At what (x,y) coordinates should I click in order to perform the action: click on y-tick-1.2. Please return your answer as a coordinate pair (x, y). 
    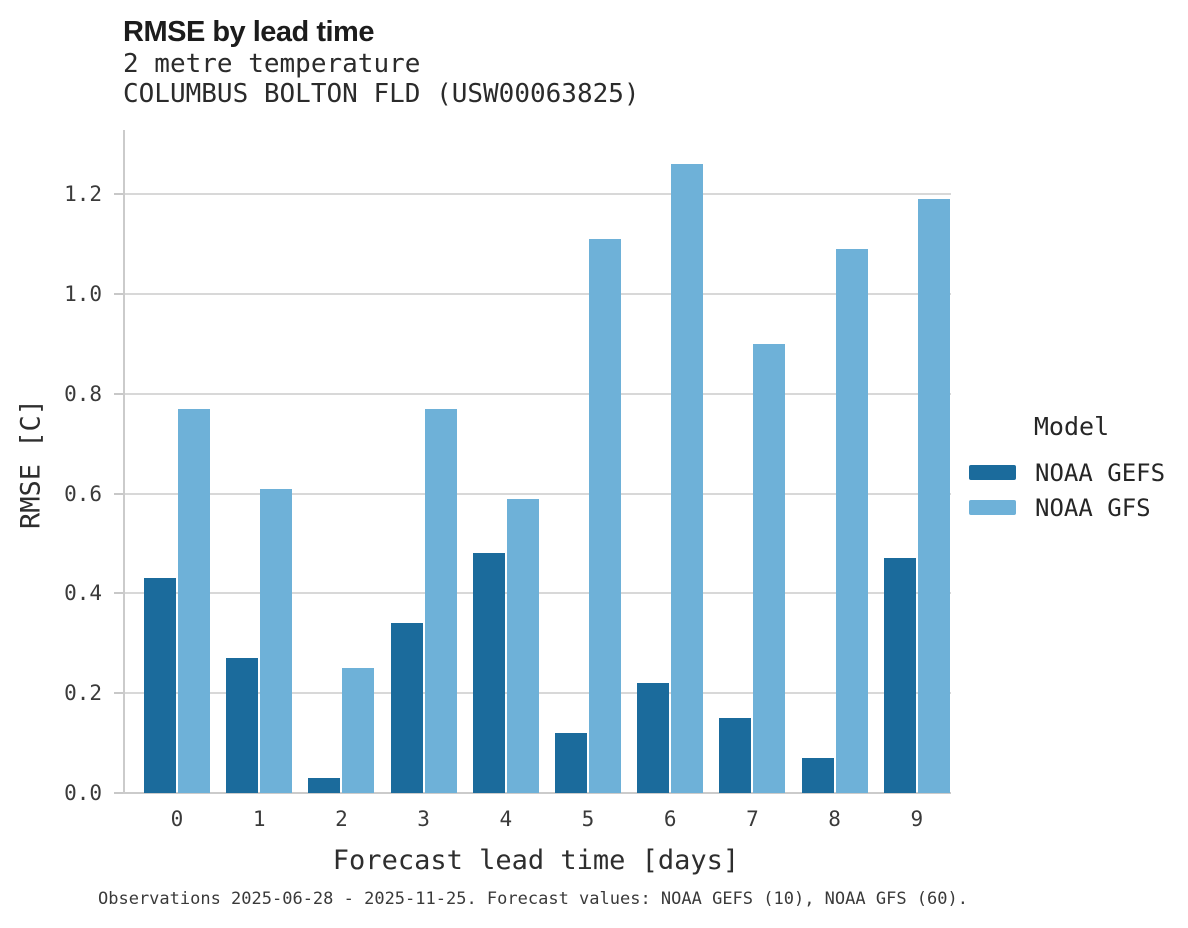
    Looking at the image, I should click on (118, 194).